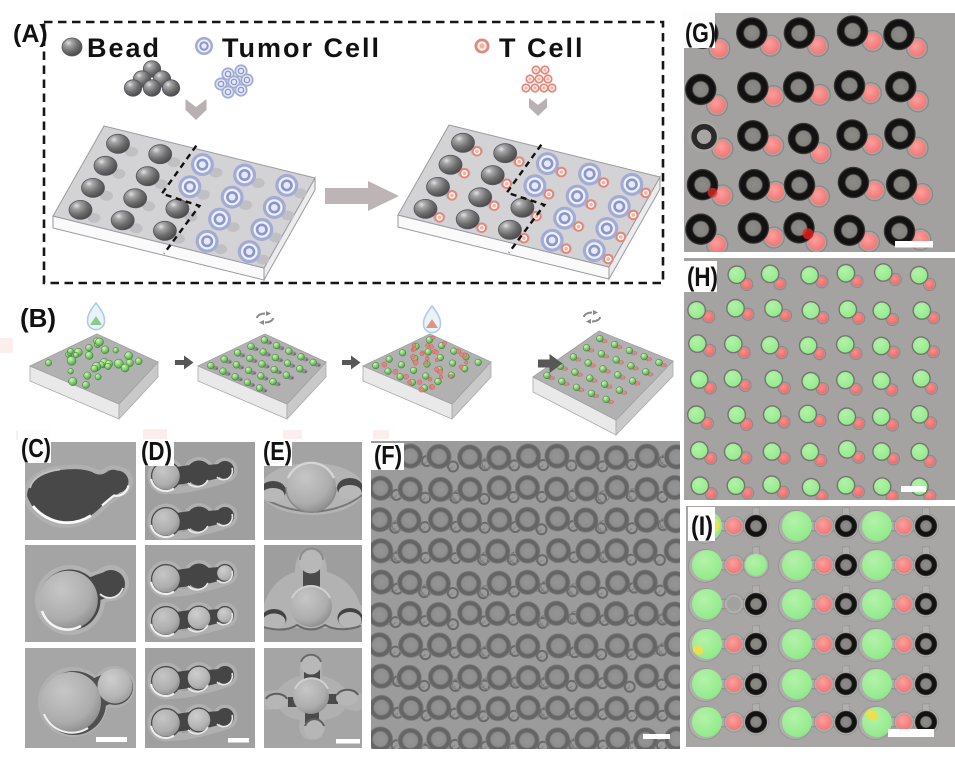 Image resolution: width=955 pixels, height=764 pixels. Describe the element at coordinates (388, 455) in the screenshot. I see `svg-text: (F)` at that location.